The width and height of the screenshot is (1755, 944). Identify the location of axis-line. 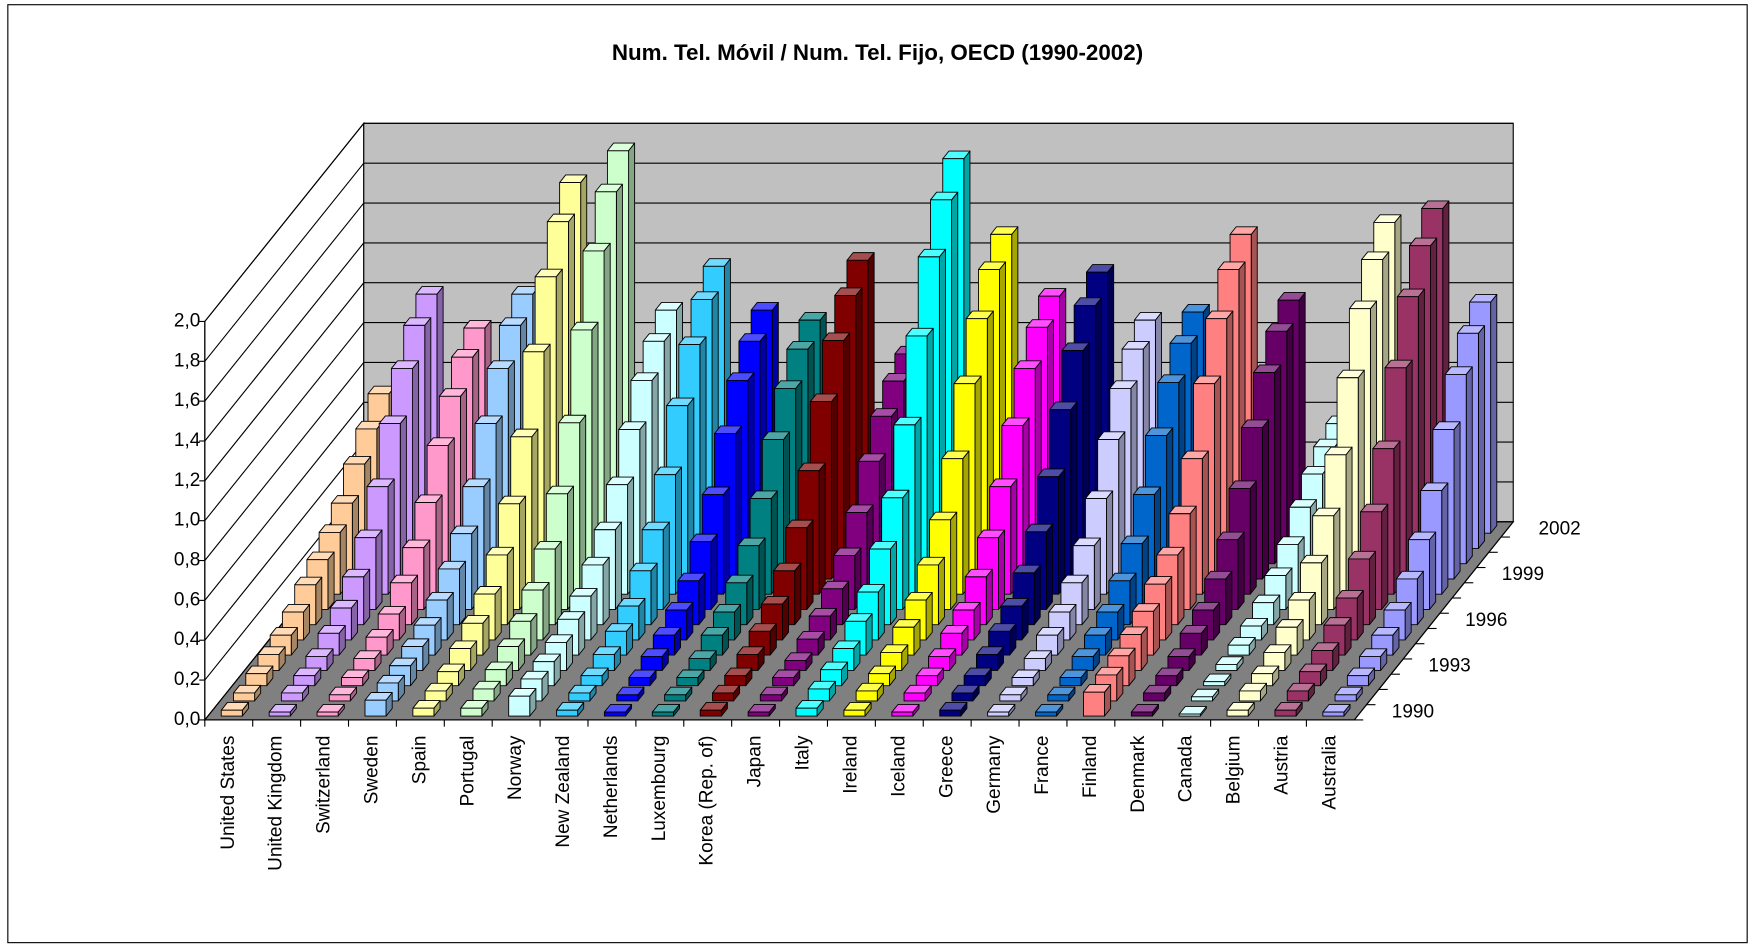
(1433, 621).